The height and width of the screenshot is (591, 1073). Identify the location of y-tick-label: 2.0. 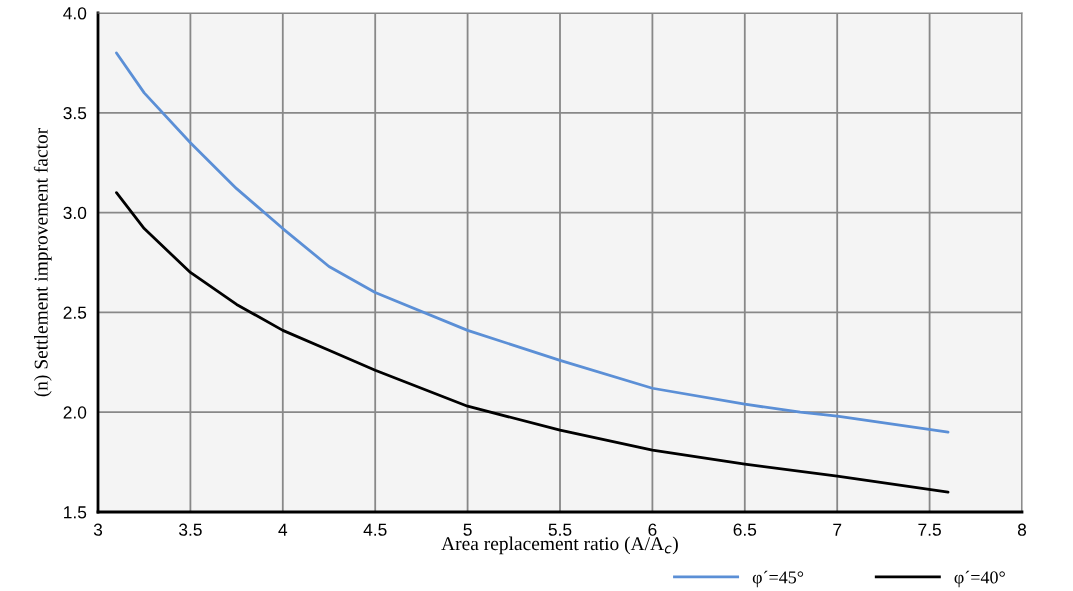
(75, 412).